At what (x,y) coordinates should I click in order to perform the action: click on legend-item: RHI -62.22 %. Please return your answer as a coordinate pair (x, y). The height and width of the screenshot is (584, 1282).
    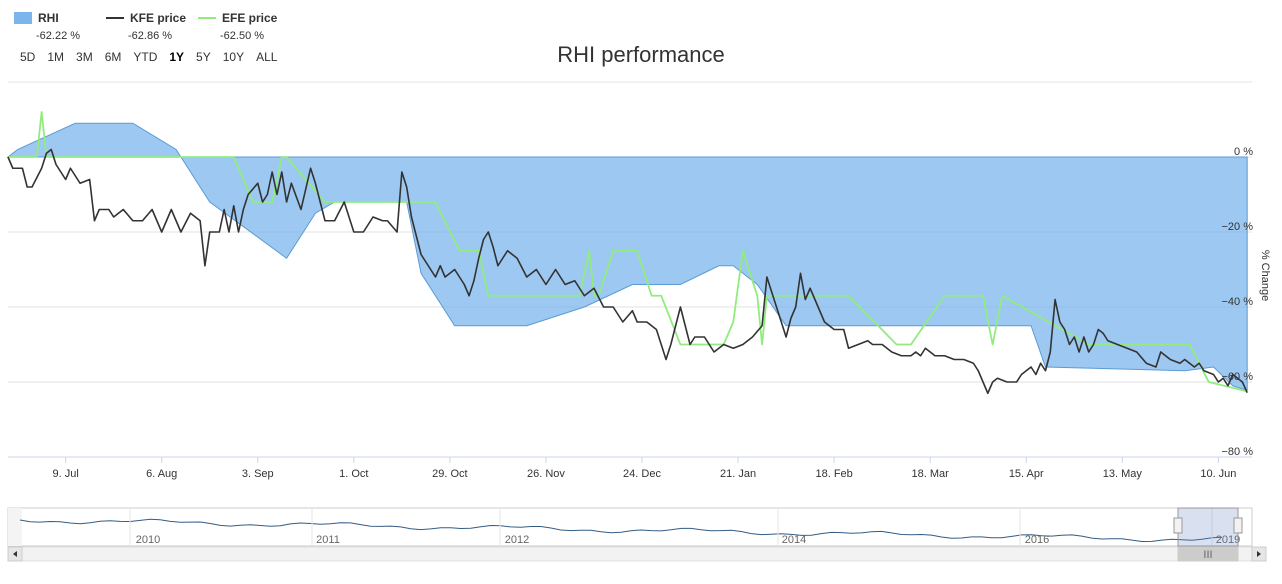
    Looking at the image, I should click on (60, 26).